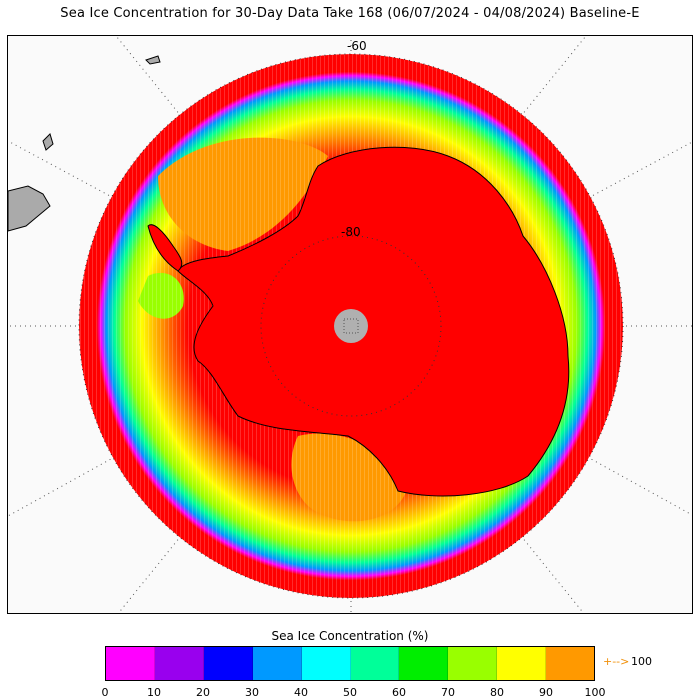 This screenshot has width=700, height=700. I want to click on legend-title: Sea Ice Concentration (%), so click(350, 636).